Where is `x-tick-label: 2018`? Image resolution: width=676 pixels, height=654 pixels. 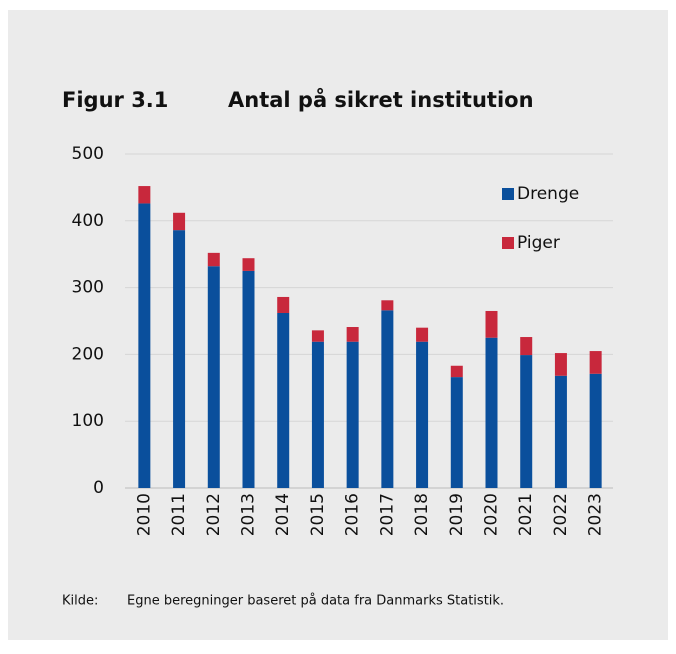
x-tick-label: 2018 is located at coordinates (422, 514).